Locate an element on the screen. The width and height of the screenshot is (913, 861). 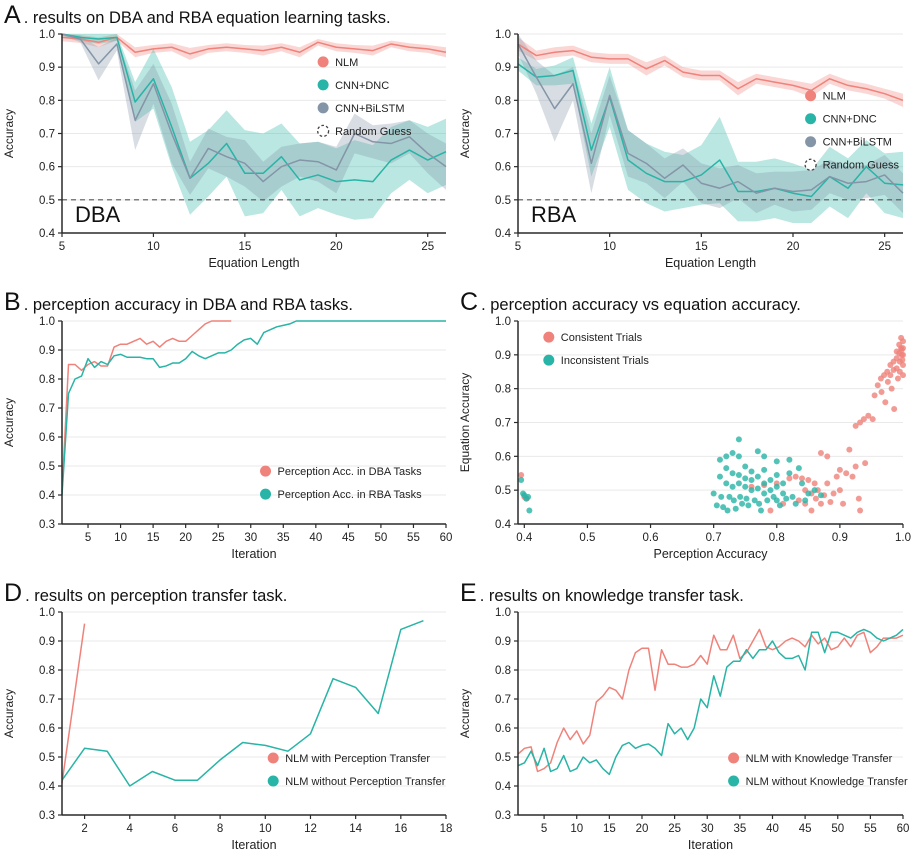
panel-a-letter: A is located at coordinates (12, 15).